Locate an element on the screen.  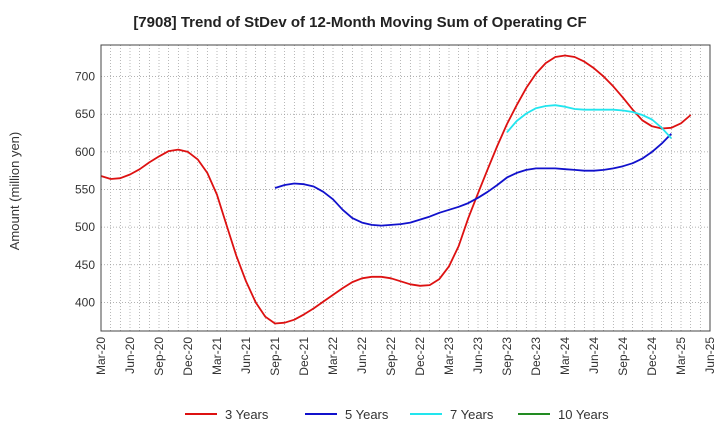
x-tick-label: Sep-24 is located at coordinates (623, 356).